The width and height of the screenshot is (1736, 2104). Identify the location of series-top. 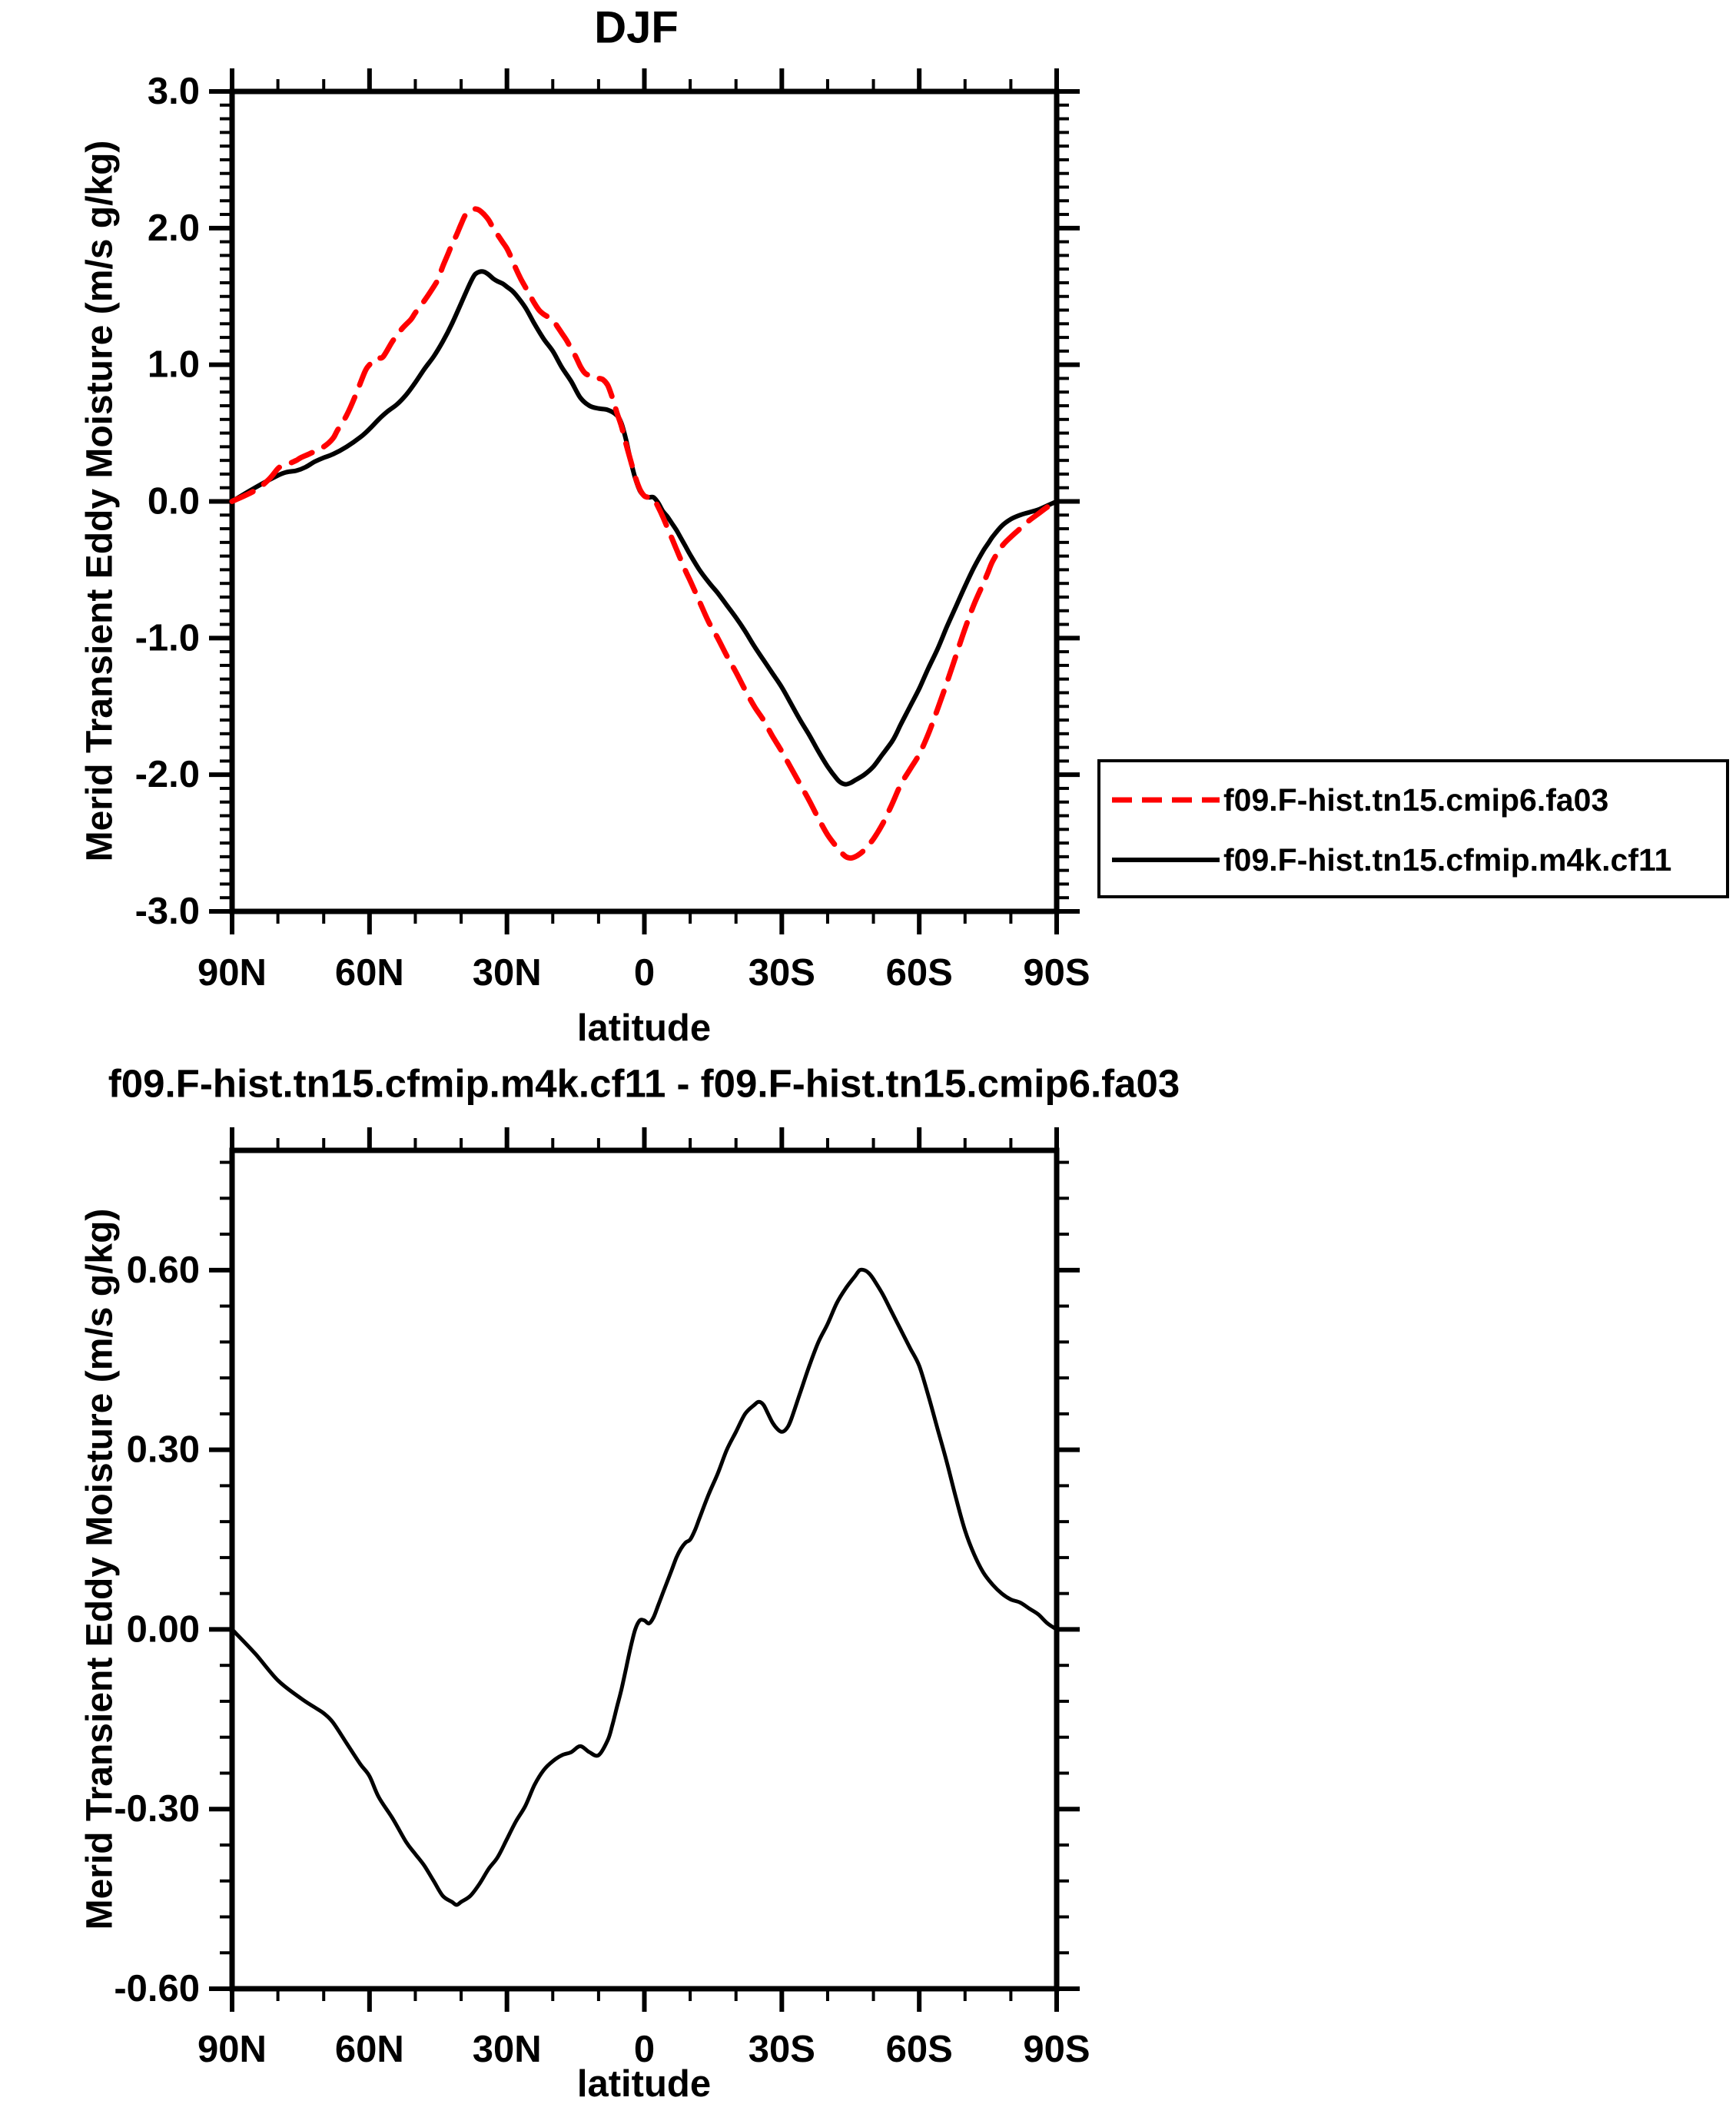
(645, 533).